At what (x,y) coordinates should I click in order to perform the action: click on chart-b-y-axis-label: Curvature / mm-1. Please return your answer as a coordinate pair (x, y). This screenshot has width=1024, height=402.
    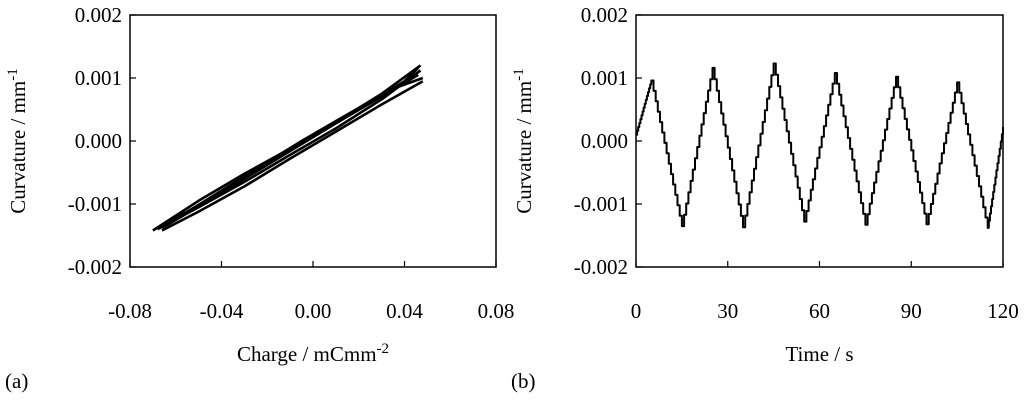
    Looking at the image, I should click on (523, 140).